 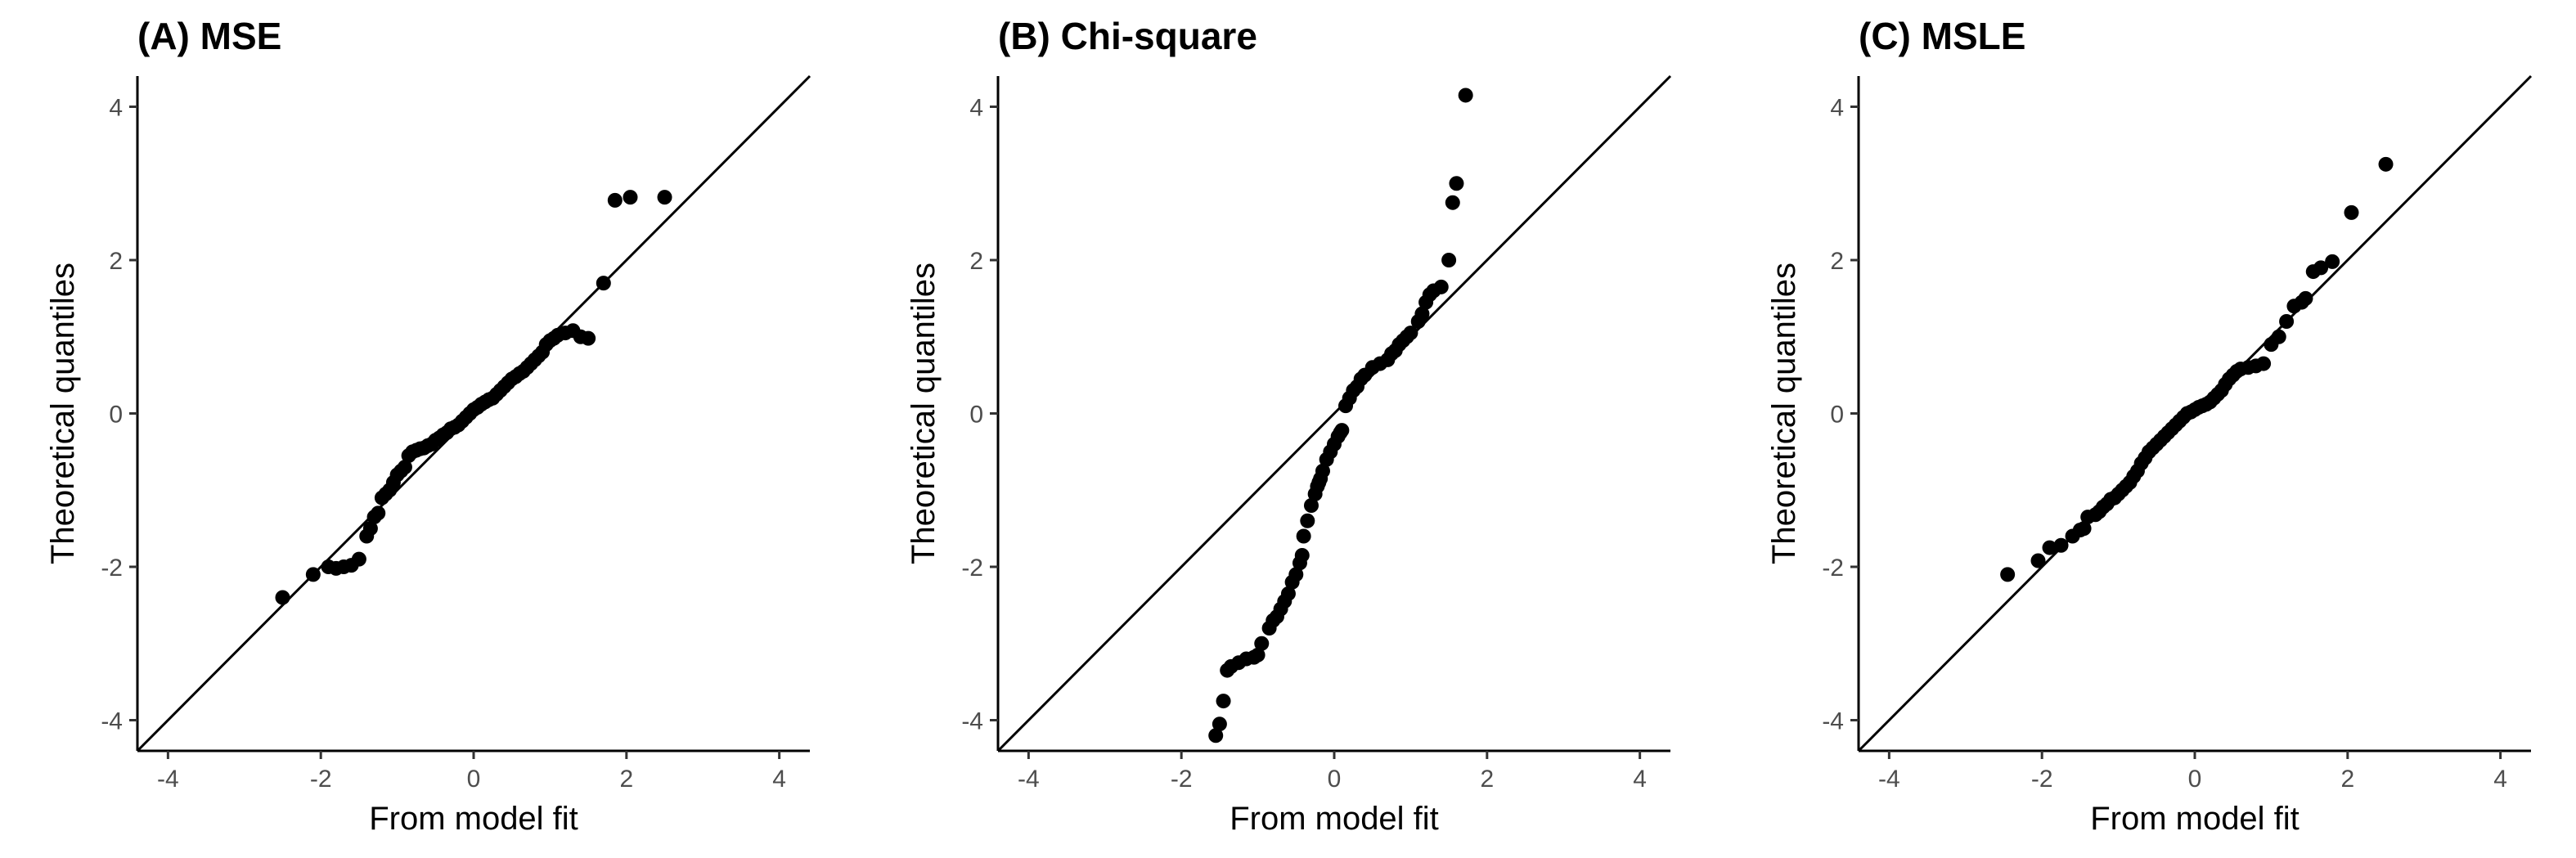 I want to click on panel-title: (B) Chi-square, so click(x=1127, y=36).